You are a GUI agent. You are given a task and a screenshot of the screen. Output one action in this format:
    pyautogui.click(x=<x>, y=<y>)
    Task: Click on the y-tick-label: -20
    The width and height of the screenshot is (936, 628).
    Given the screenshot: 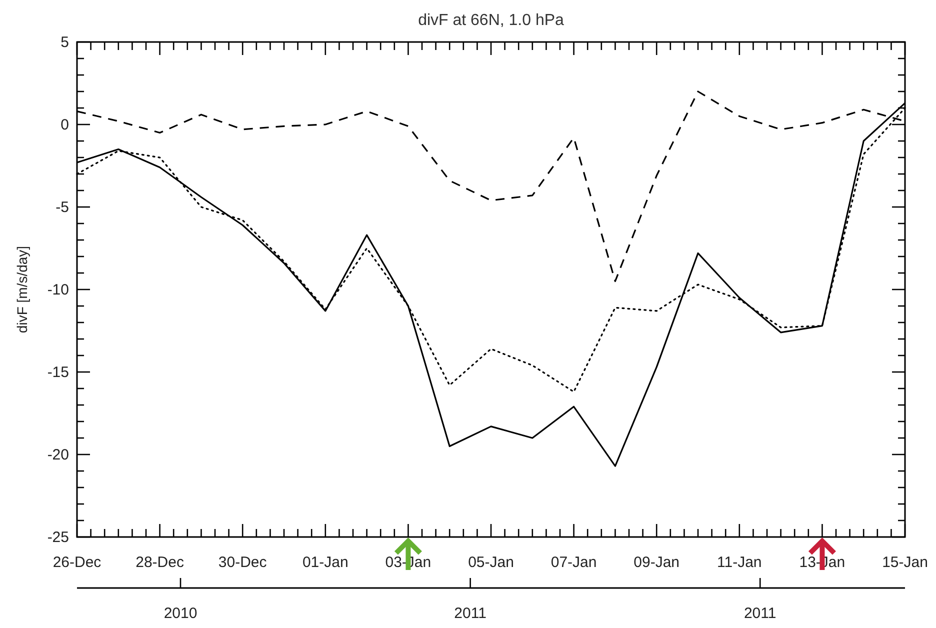 What is the action you would take?
    pyautogui.click(x=58, y=455)
    